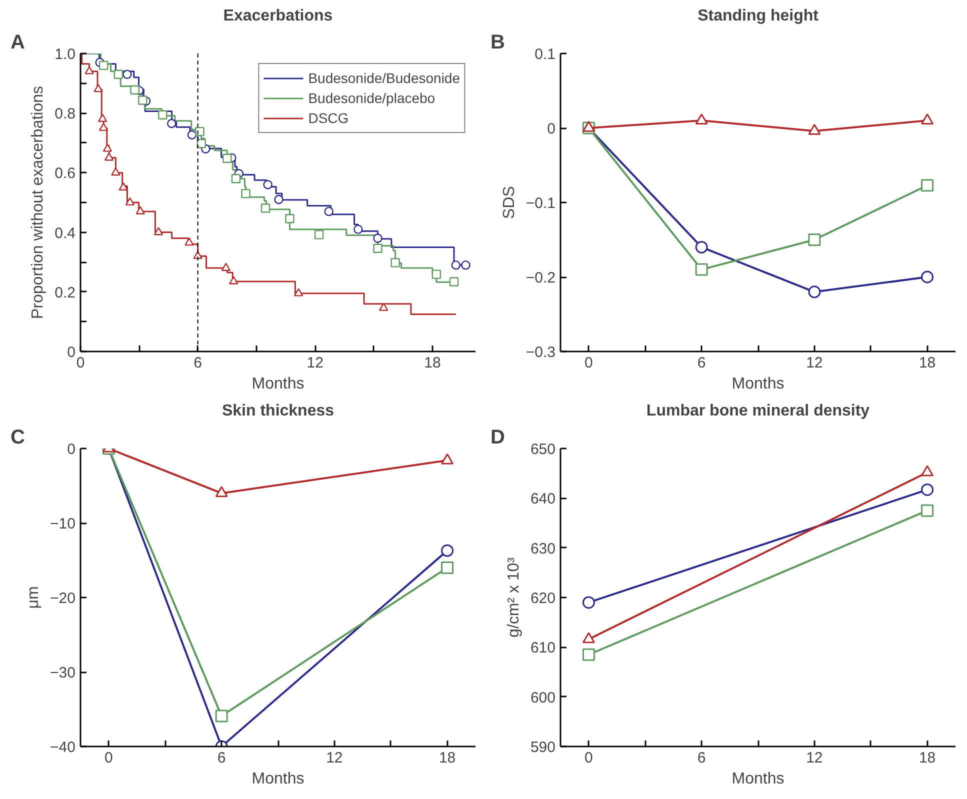  What do you see at coordinates (543, 449) in the screenshot?
I see `y-tick-label: 650` at bounding box center [543, 449].